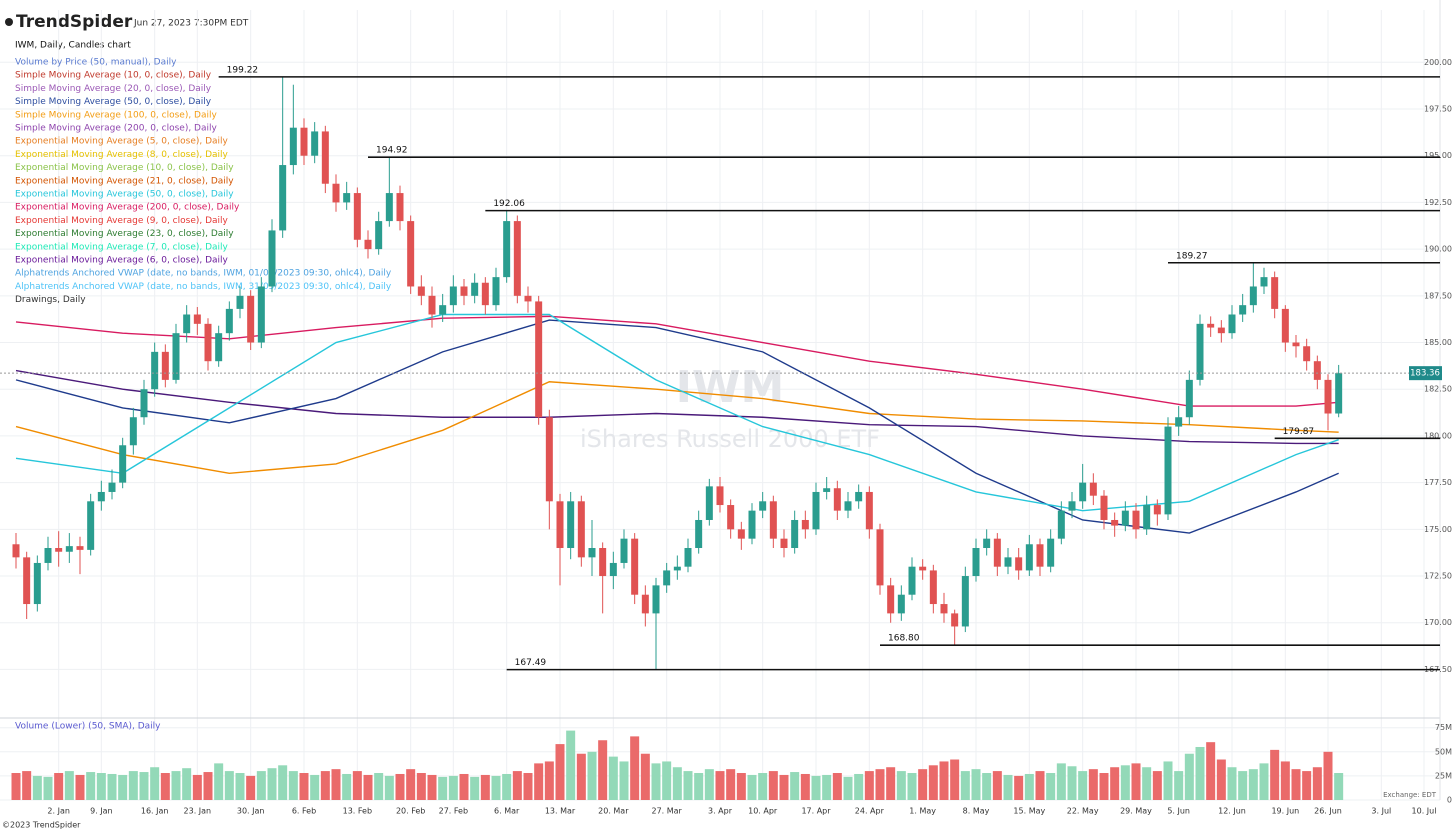 This screenshot has height=831, width=1456. Describe the element at coordinates (1443, 775) in the screenshot. I see `volume-tick-label: 25M` at that location.